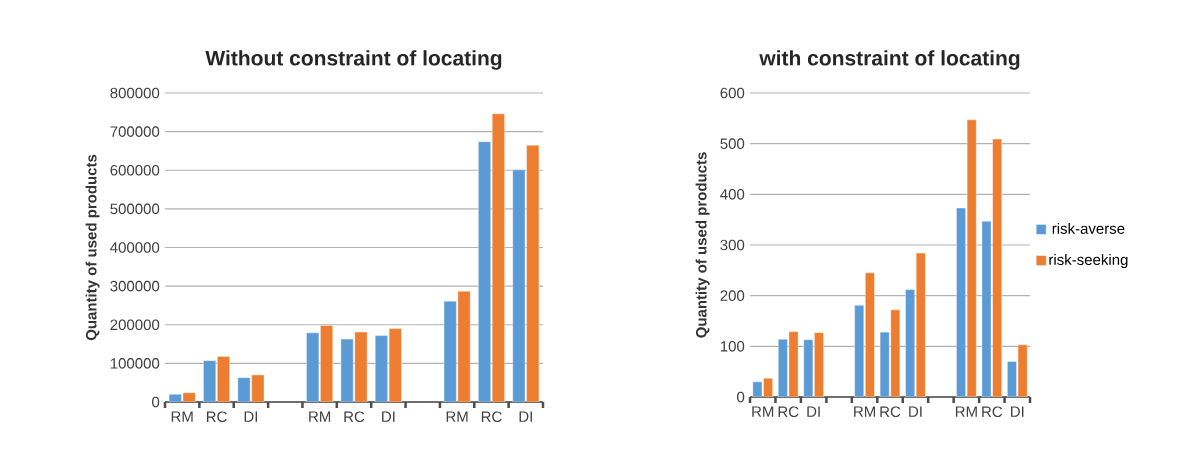 The width and height of the screenshot is (1191, 456). I want to click on y-tick-label: 300000, so click(135, 286).